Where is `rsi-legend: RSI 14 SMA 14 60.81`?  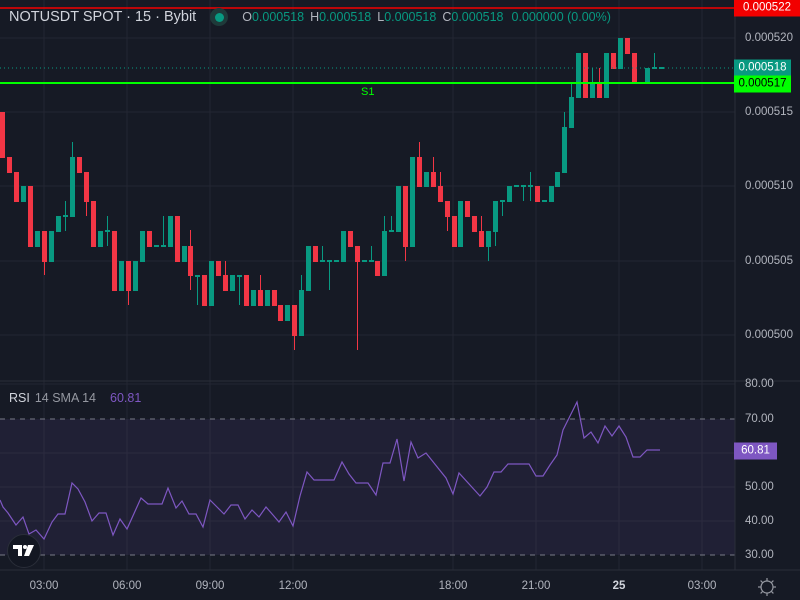
rsi-legend: RSI 14 SMA 14 60.81 is located at coordinates (75, 398).